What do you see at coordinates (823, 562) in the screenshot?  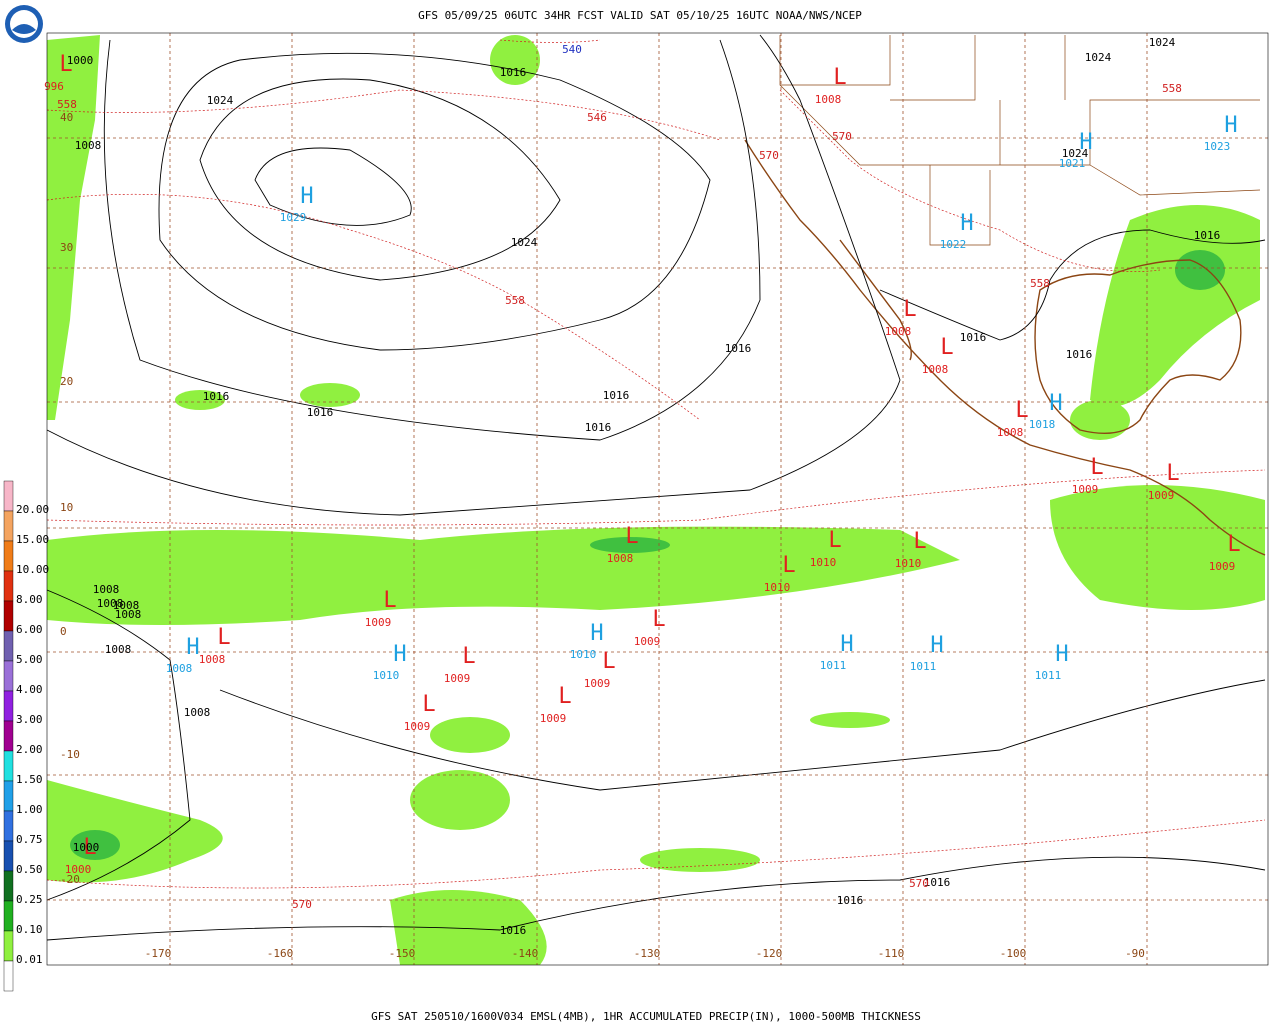 I see `low-pressure: 1010` at bounding box center [823, 562].